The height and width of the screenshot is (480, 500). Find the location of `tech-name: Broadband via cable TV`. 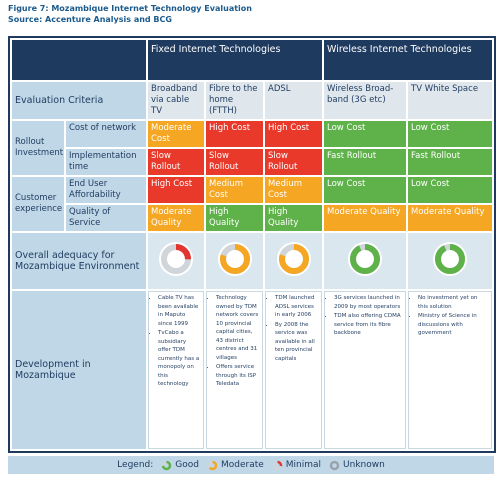

tech-name: Broadband via cable TV is located at coordinates (176, 100).